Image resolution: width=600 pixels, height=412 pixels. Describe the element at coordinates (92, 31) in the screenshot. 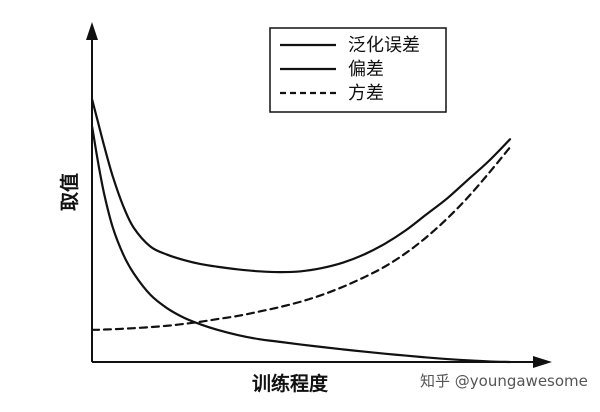

I see `y-axis-arrow` at that location.